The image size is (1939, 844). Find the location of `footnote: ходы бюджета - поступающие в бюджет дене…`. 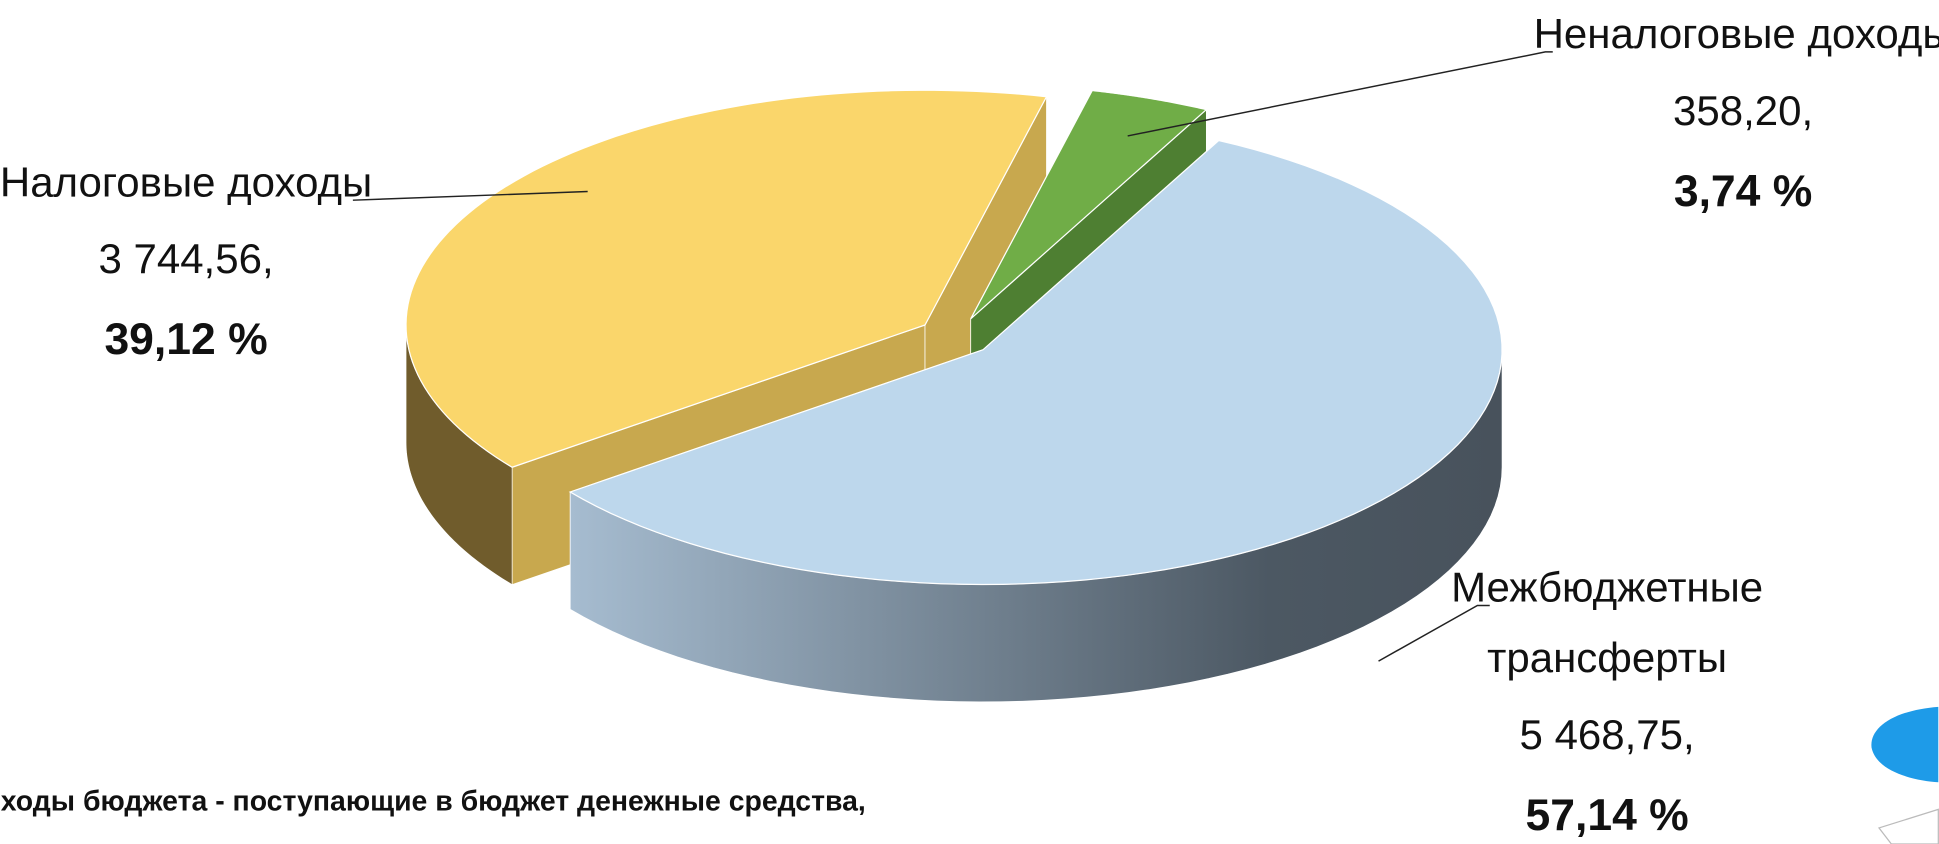

footnote: ходы бюджета - поступающие в бюджет дене… is located at coordinates (433, 802).